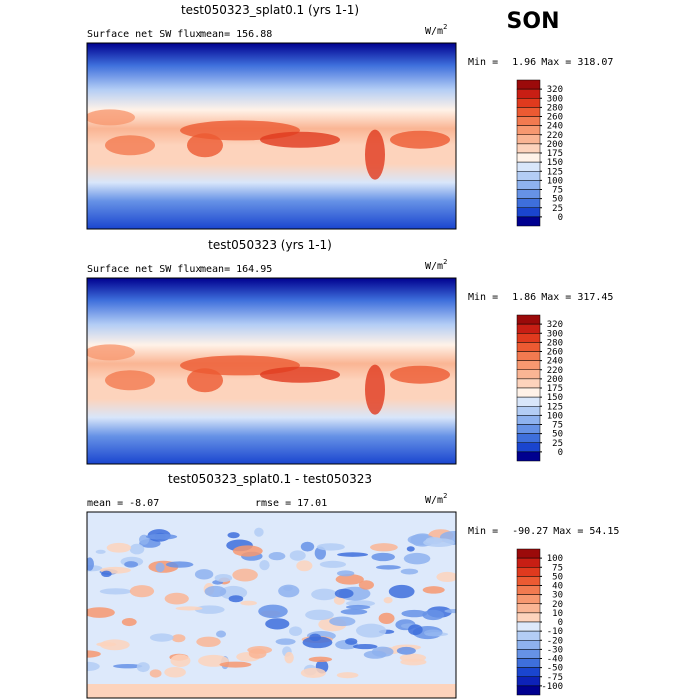 Image resolution: width=700 pixels, height=700 pixels. What do you see at coordinates (215, 34) in the screenshot?
I see `stat-label: mean=` at bounding box center [215, 34].